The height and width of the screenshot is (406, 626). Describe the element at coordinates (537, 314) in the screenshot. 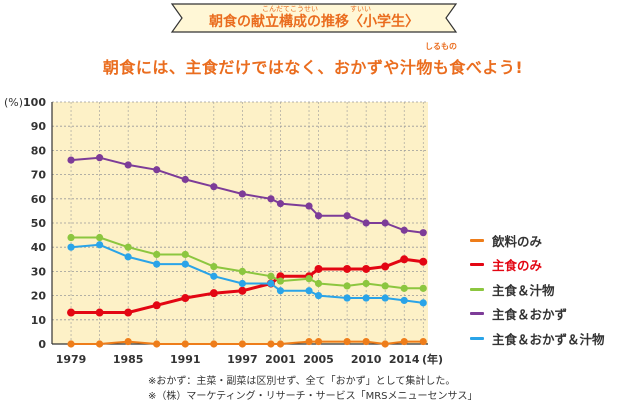

I see `legend-item: 主食＆おかず` at that location.